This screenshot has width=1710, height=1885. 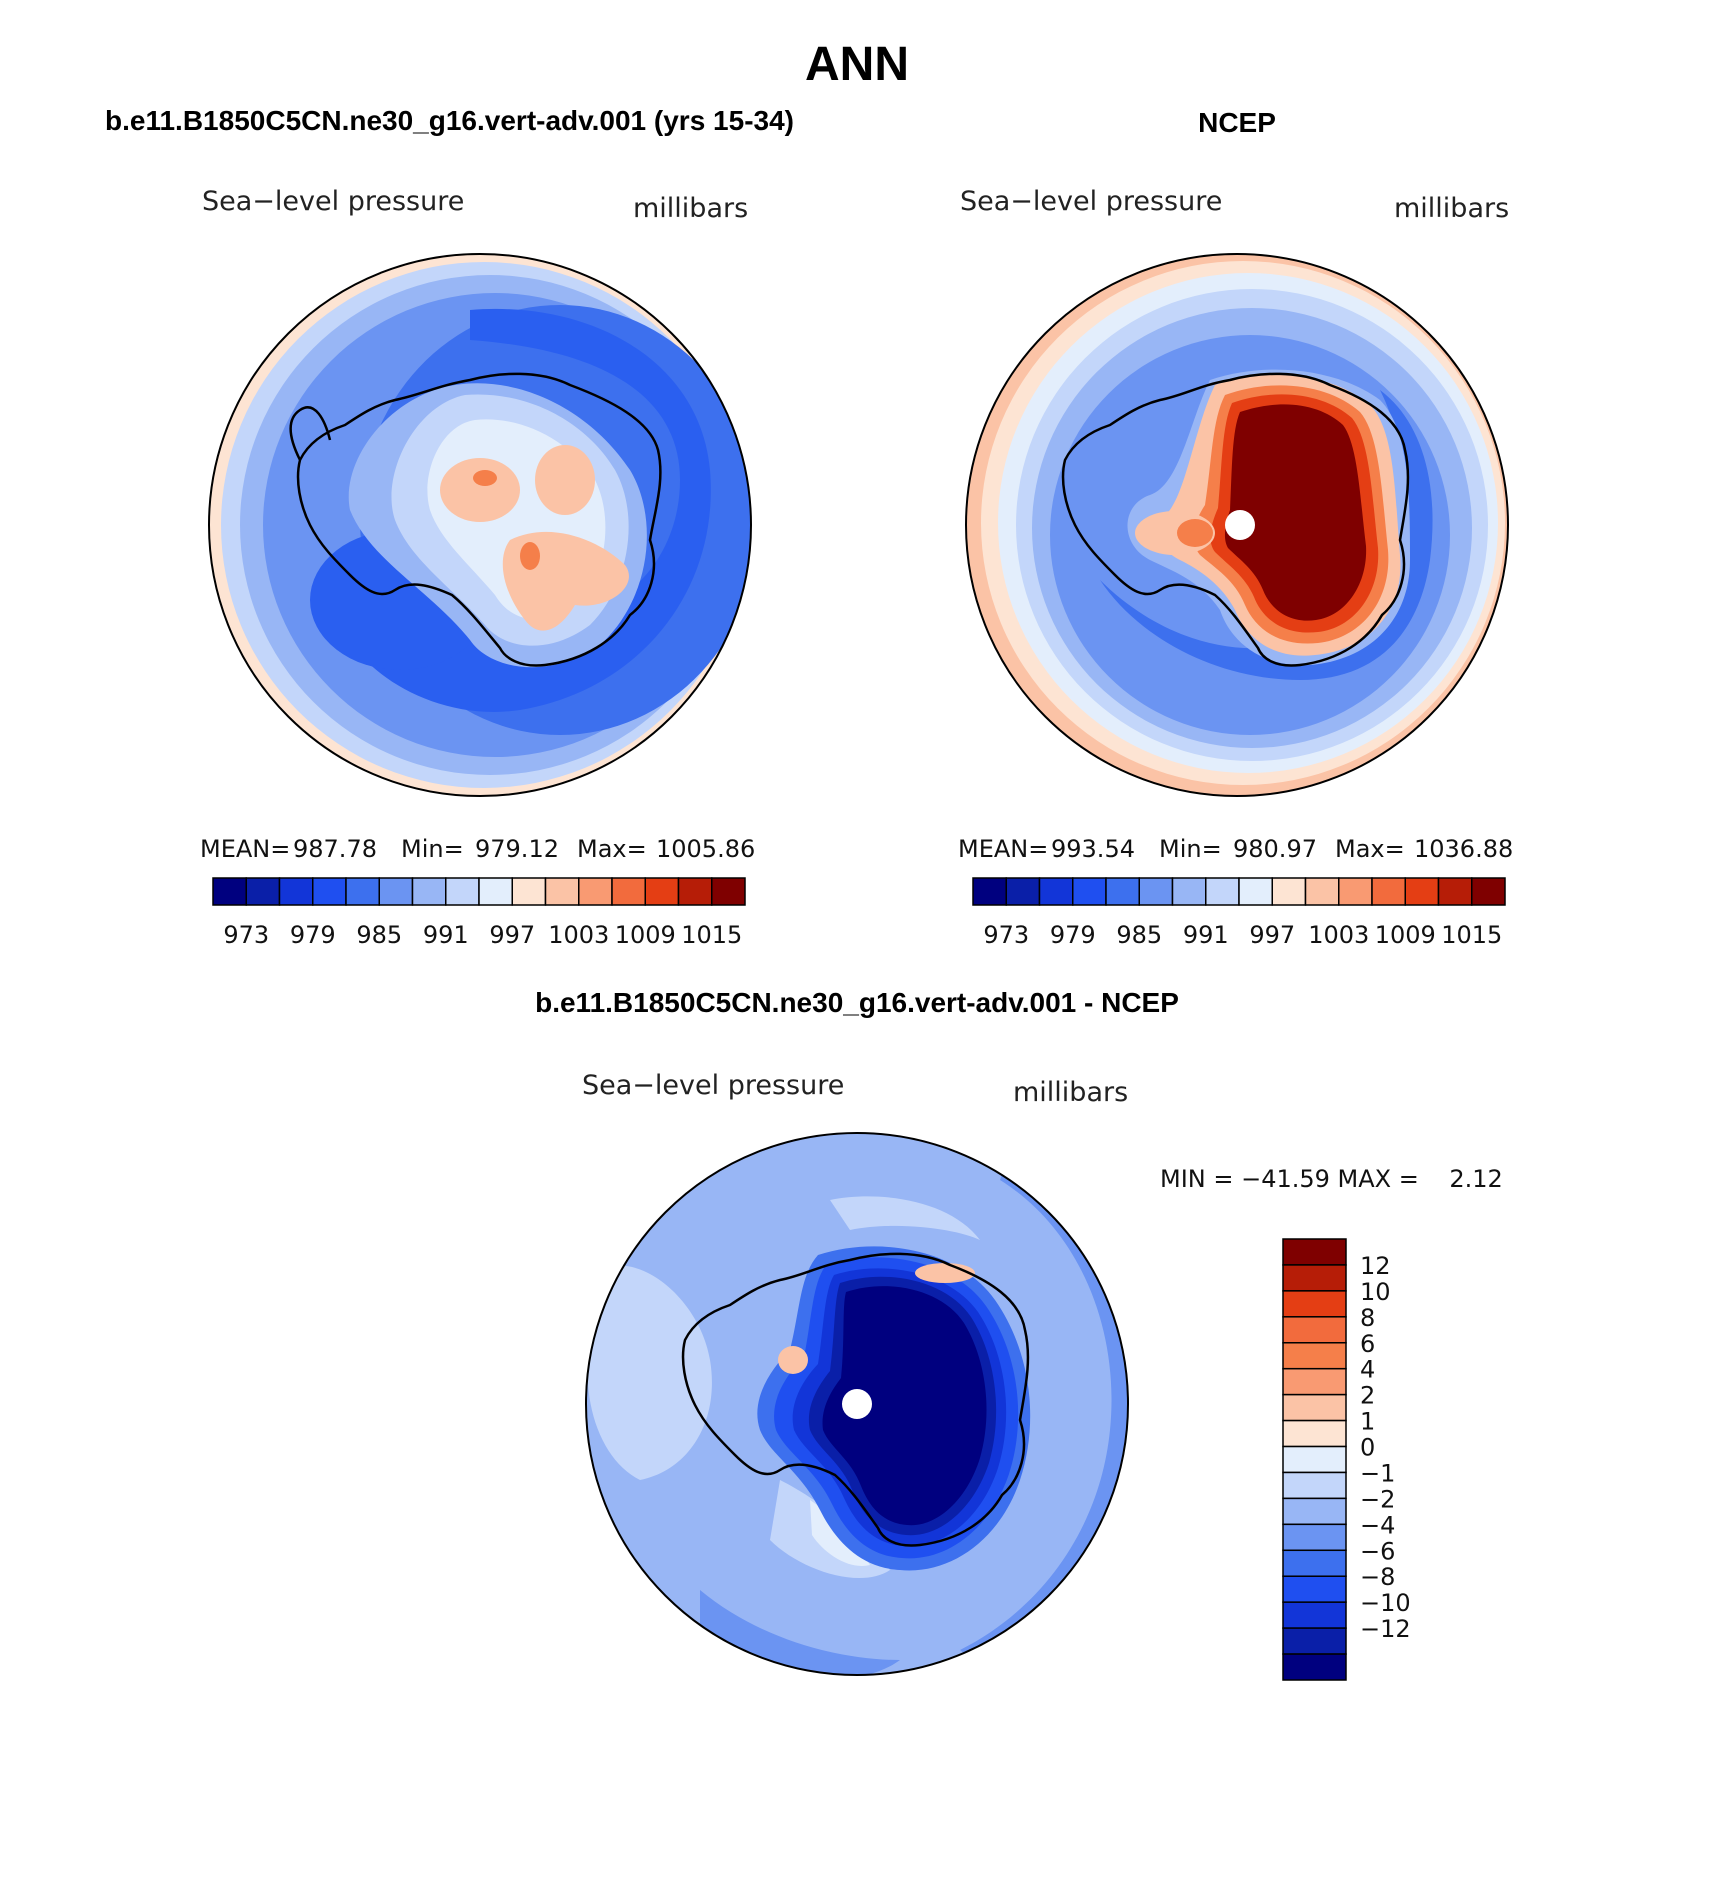 I want to click on figure-title: ANN, so click(x=857, y=64).